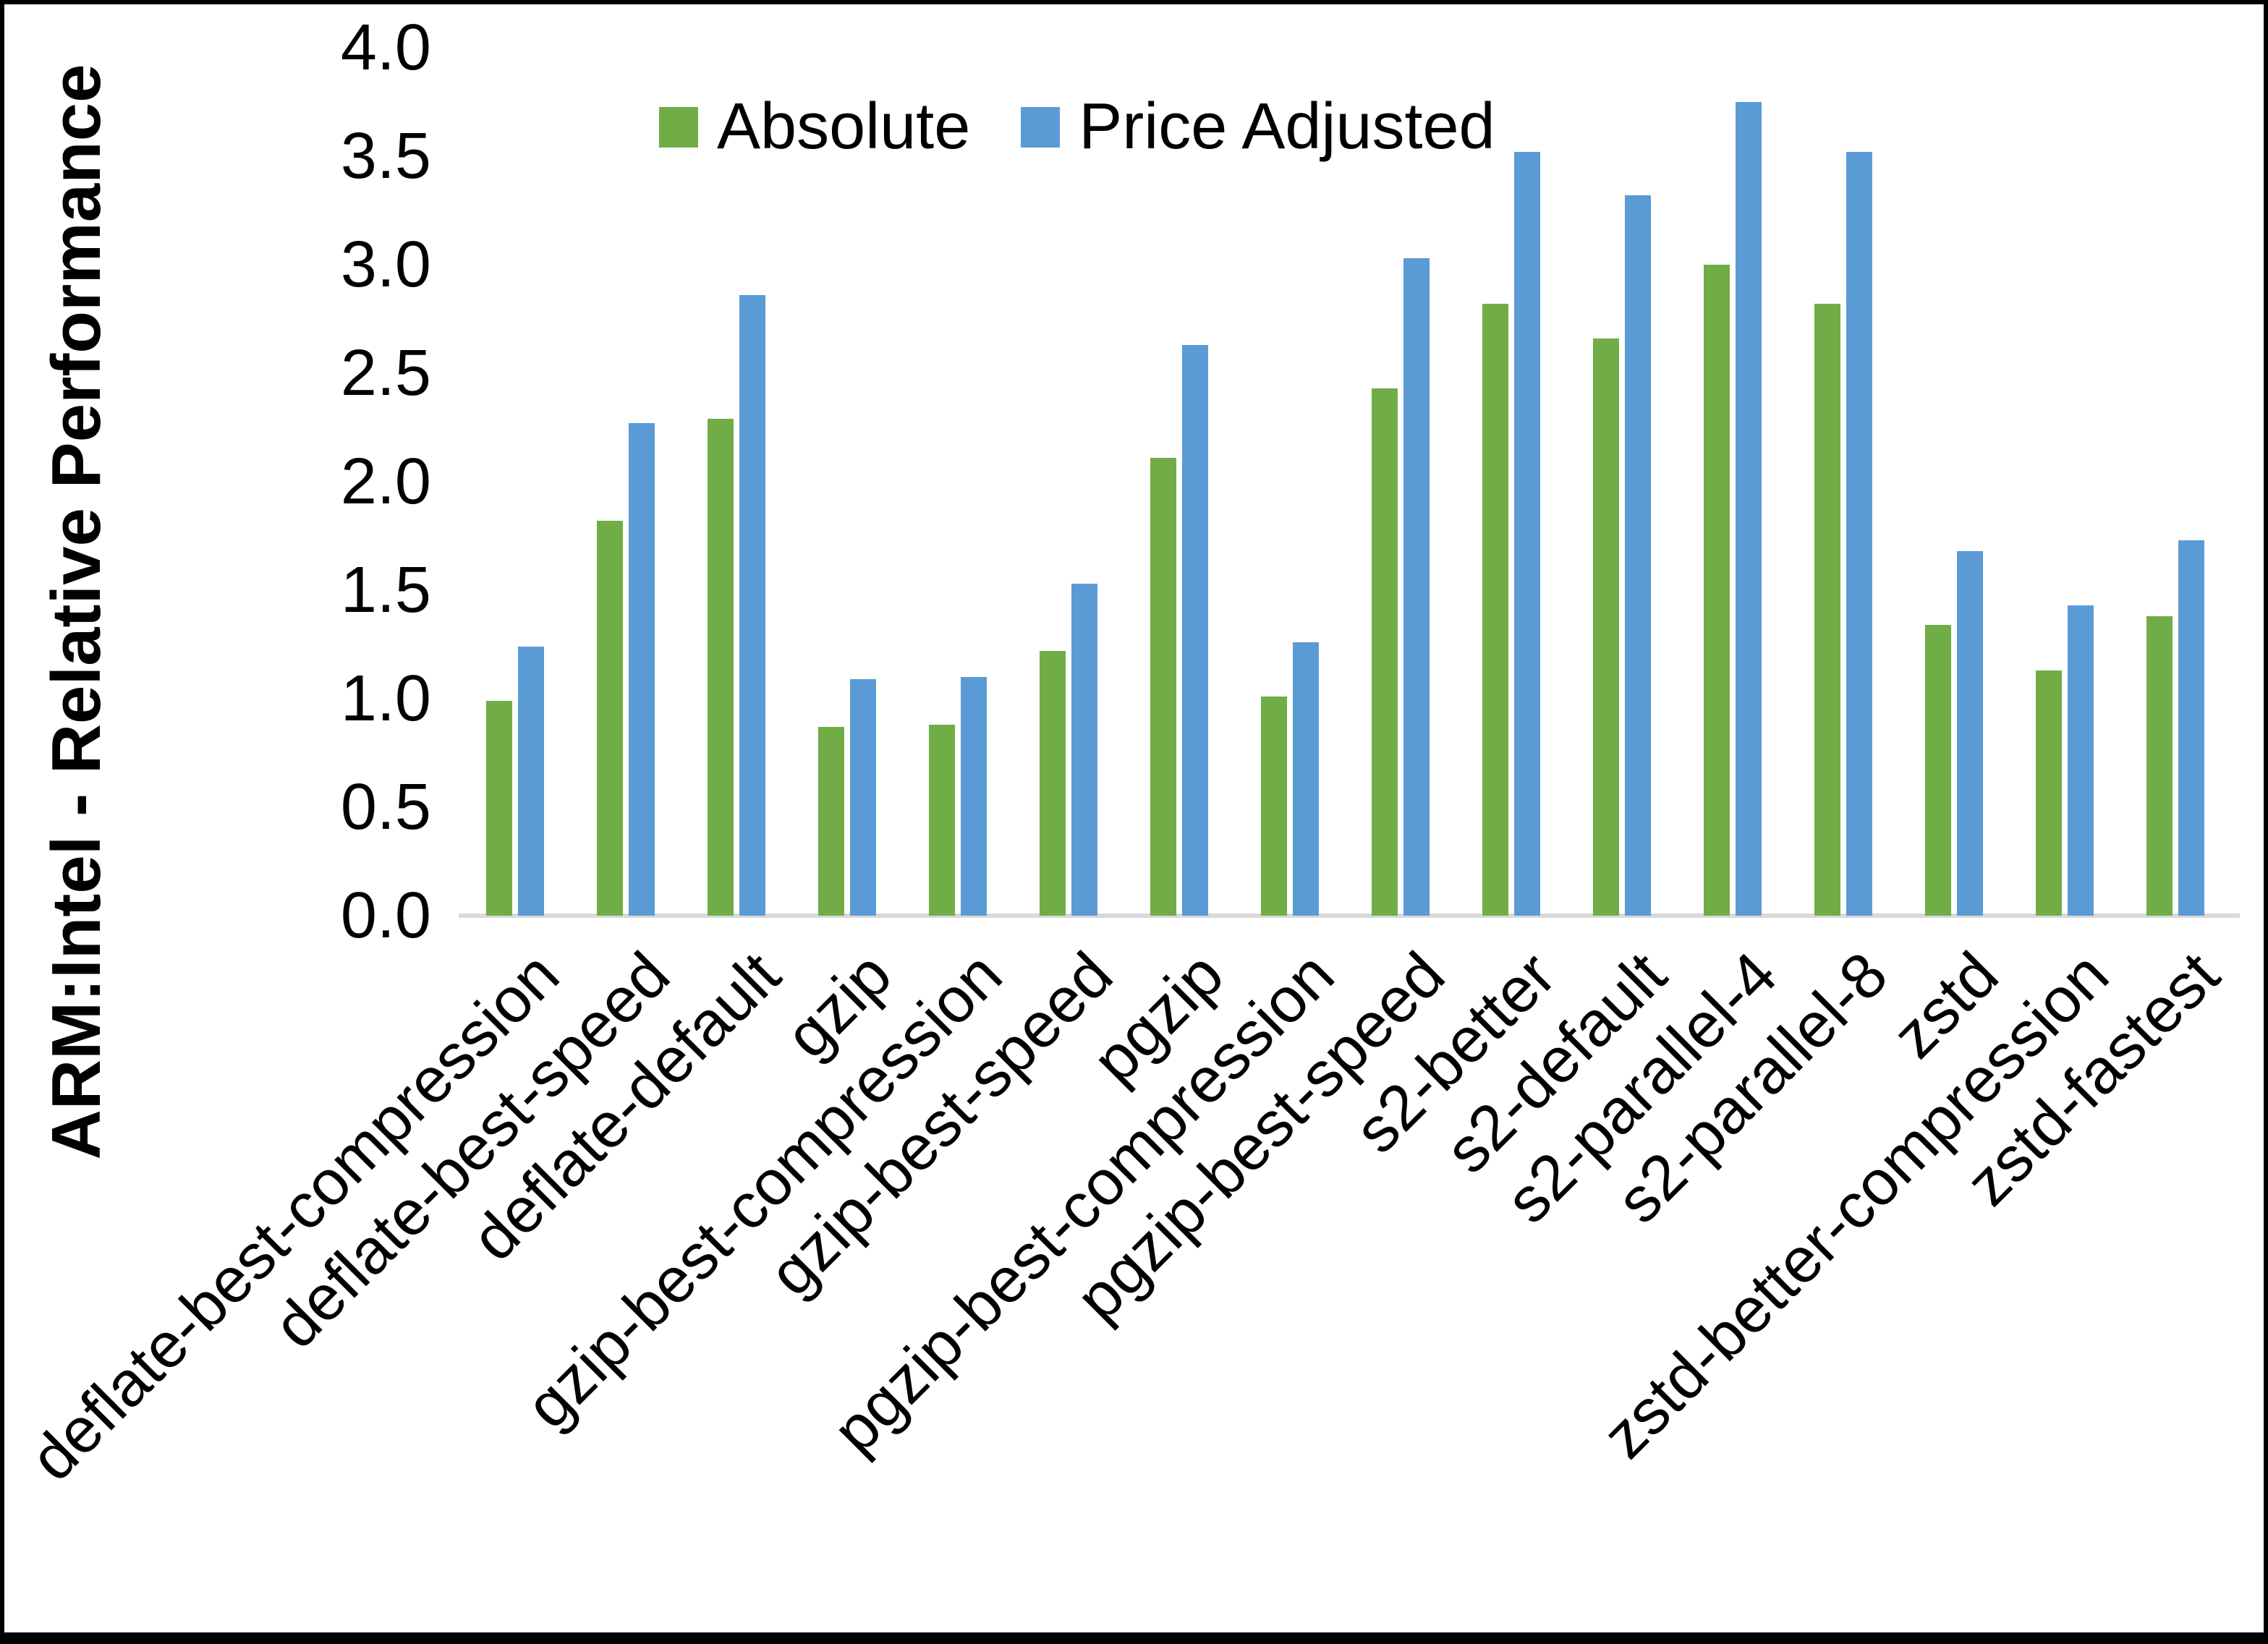  I want to click on y-tick-label-4.0: 4.0, so click(385, 48).